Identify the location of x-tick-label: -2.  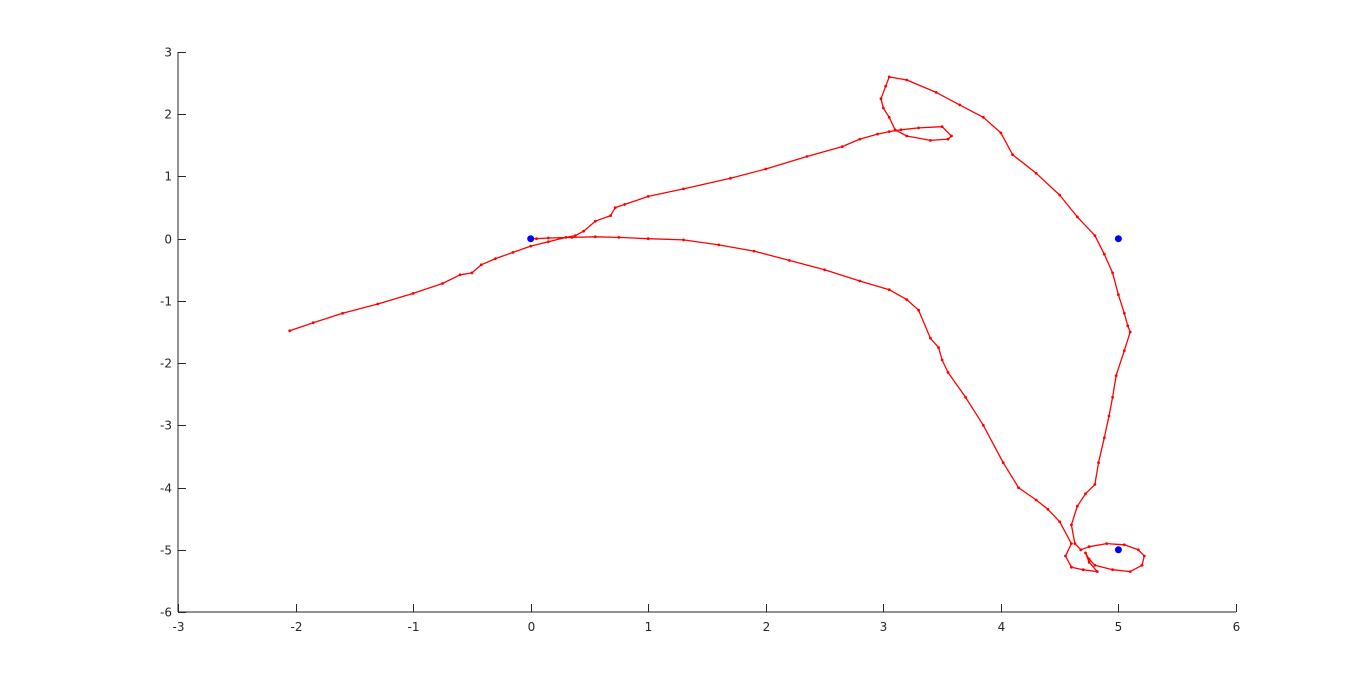
(297, 627).